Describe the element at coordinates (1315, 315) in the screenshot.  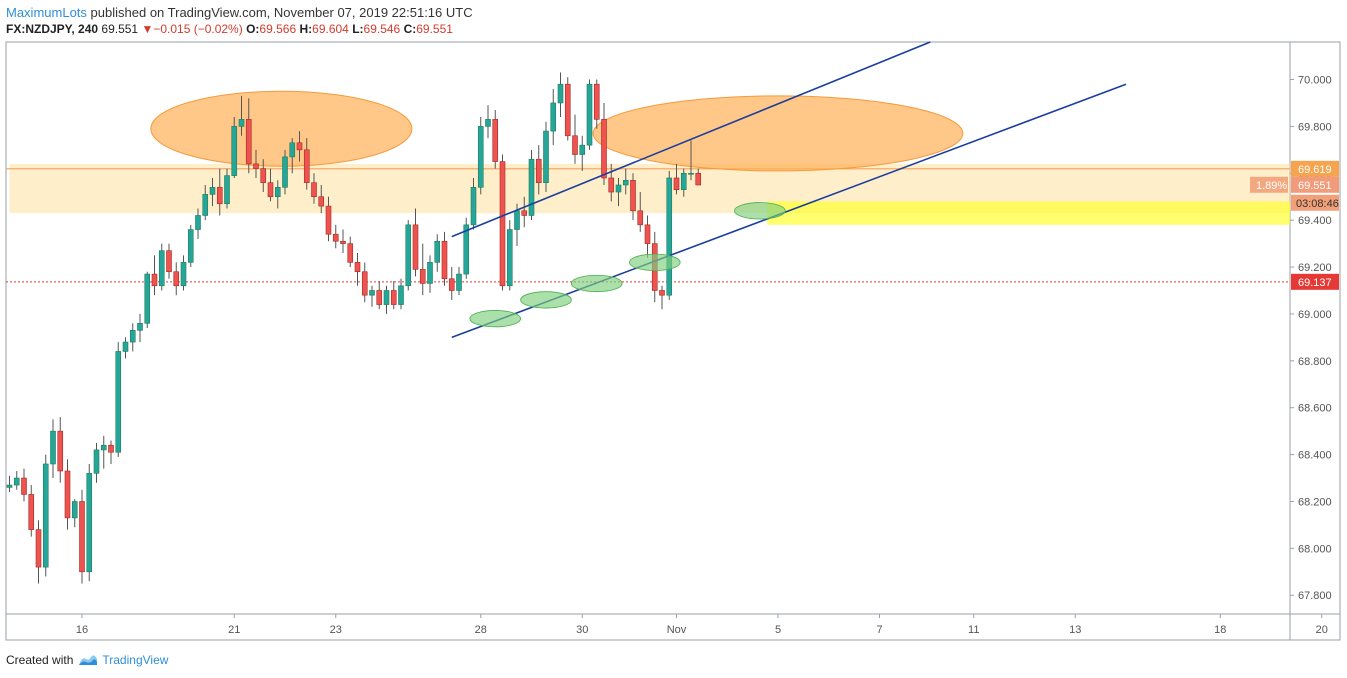
I see `price-tick-label: 69.000` at that location.